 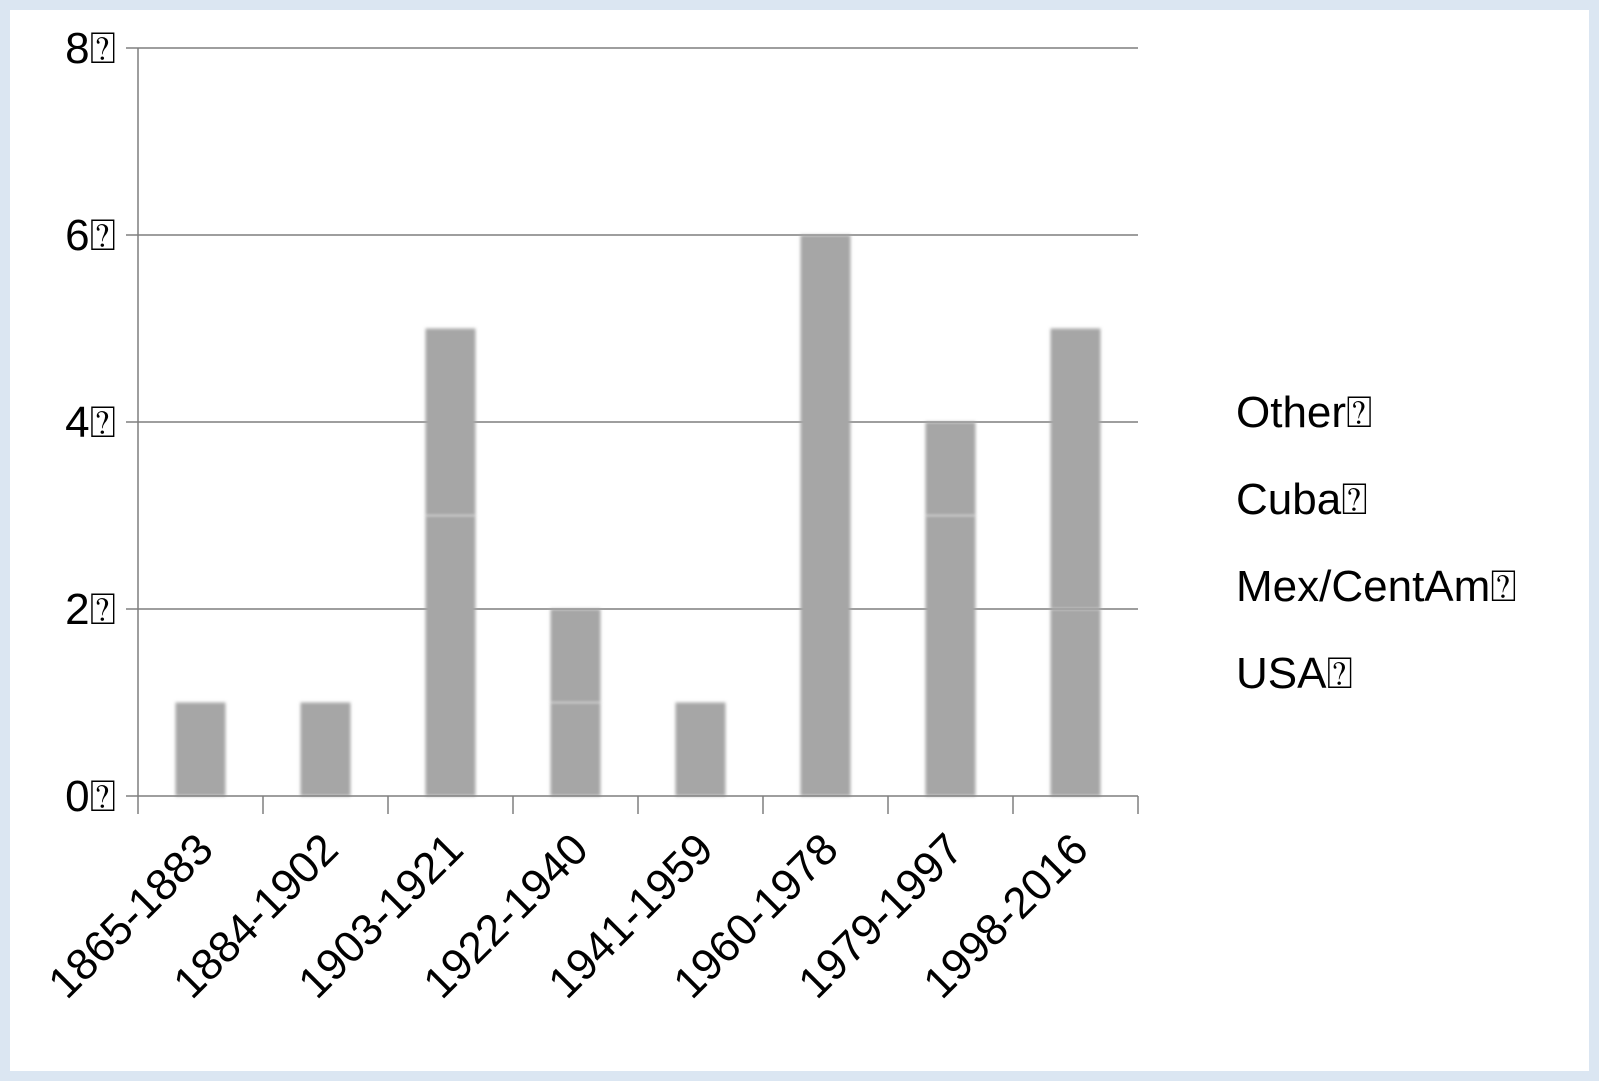 I want to click on y-tick-label: 4⍰, so click(x=90, y=422).